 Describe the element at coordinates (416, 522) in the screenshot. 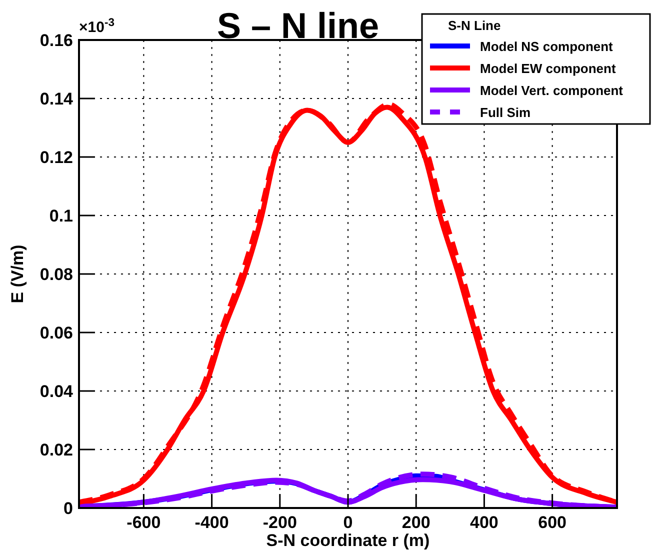

I see `x-tick-label: 200` at that location.